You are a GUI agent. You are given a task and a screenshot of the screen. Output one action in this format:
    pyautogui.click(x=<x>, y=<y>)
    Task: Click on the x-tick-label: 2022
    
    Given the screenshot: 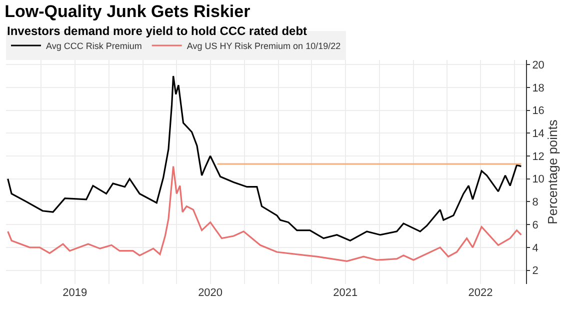 What is the action you would take?
    pyautogui.click(x=480, y=293)
    